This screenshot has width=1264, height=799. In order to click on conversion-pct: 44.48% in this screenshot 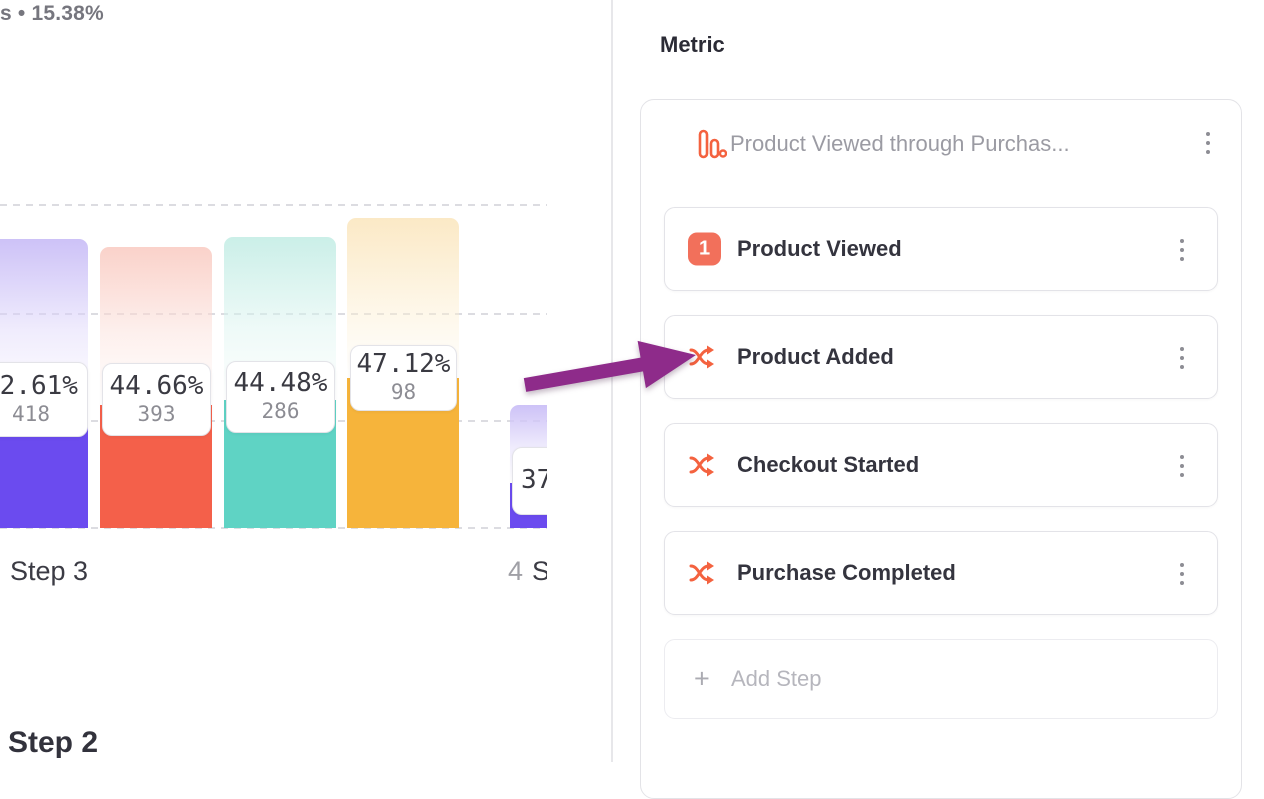, I will do `click(280, 383)`.